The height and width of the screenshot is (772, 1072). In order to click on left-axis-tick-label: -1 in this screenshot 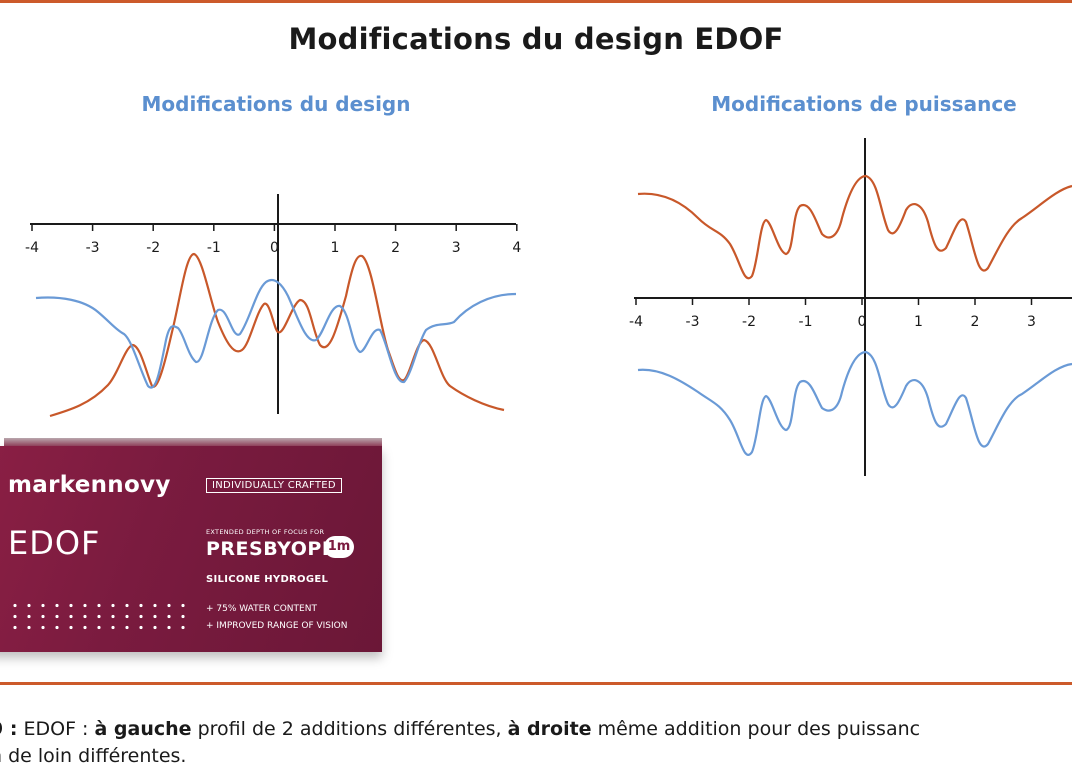, I will do `click(214, 248)`.